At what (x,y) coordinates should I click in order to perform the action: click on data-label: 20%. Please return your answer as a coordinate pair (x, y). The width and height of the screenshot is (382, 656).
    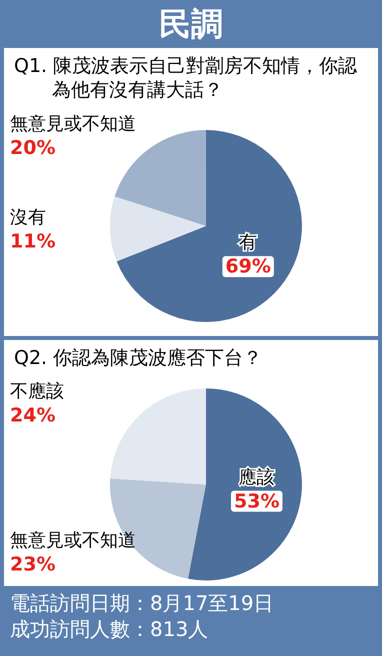
    Looking at the image, I should click on (33, 148).